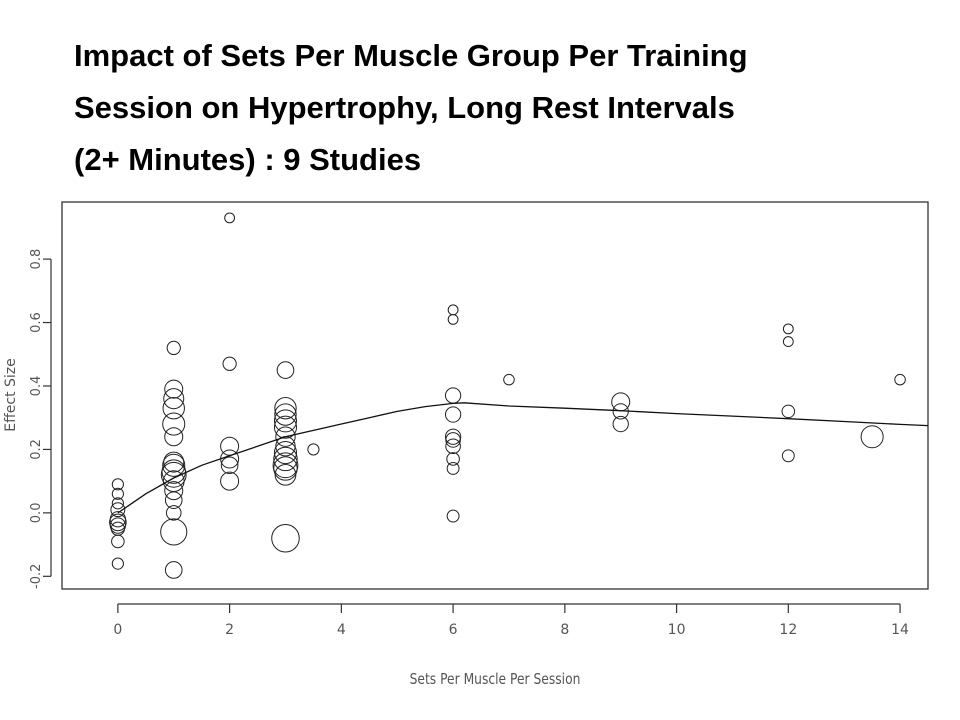 This screenshot has width=960, height=720. I want to click on y-tick-label: 0.6, so click(36, 322).